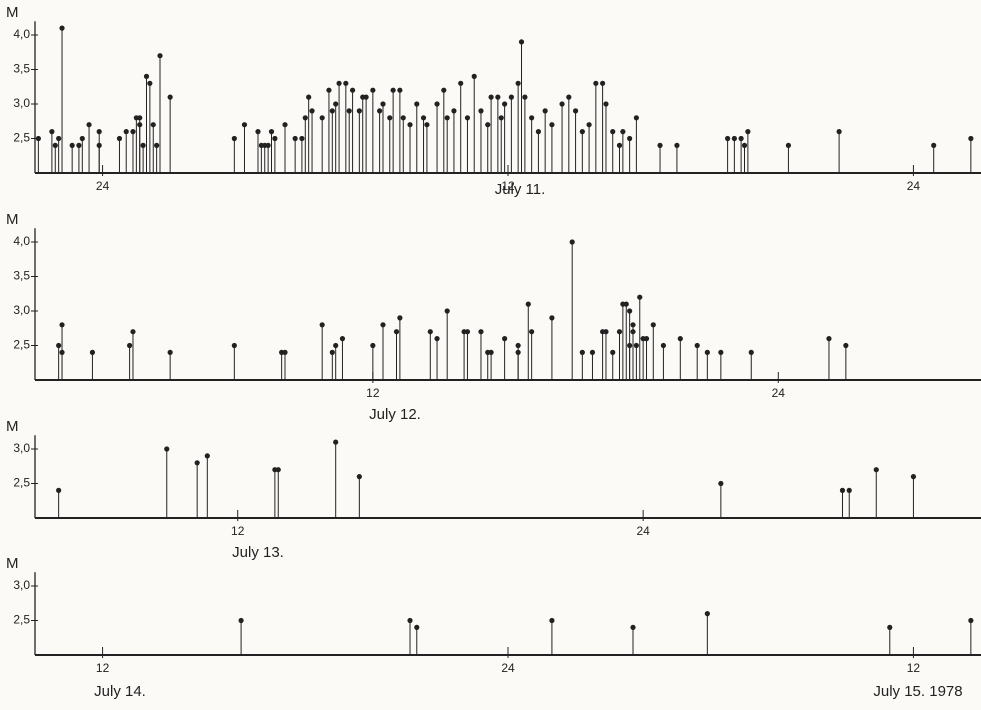 Image resolution: width=981 pixels, height=710 pixels. What do you see at coordinates (21, 241) in the screenshot?
I see `y-tick-label: 4,0` at bounding box center [21, 241].